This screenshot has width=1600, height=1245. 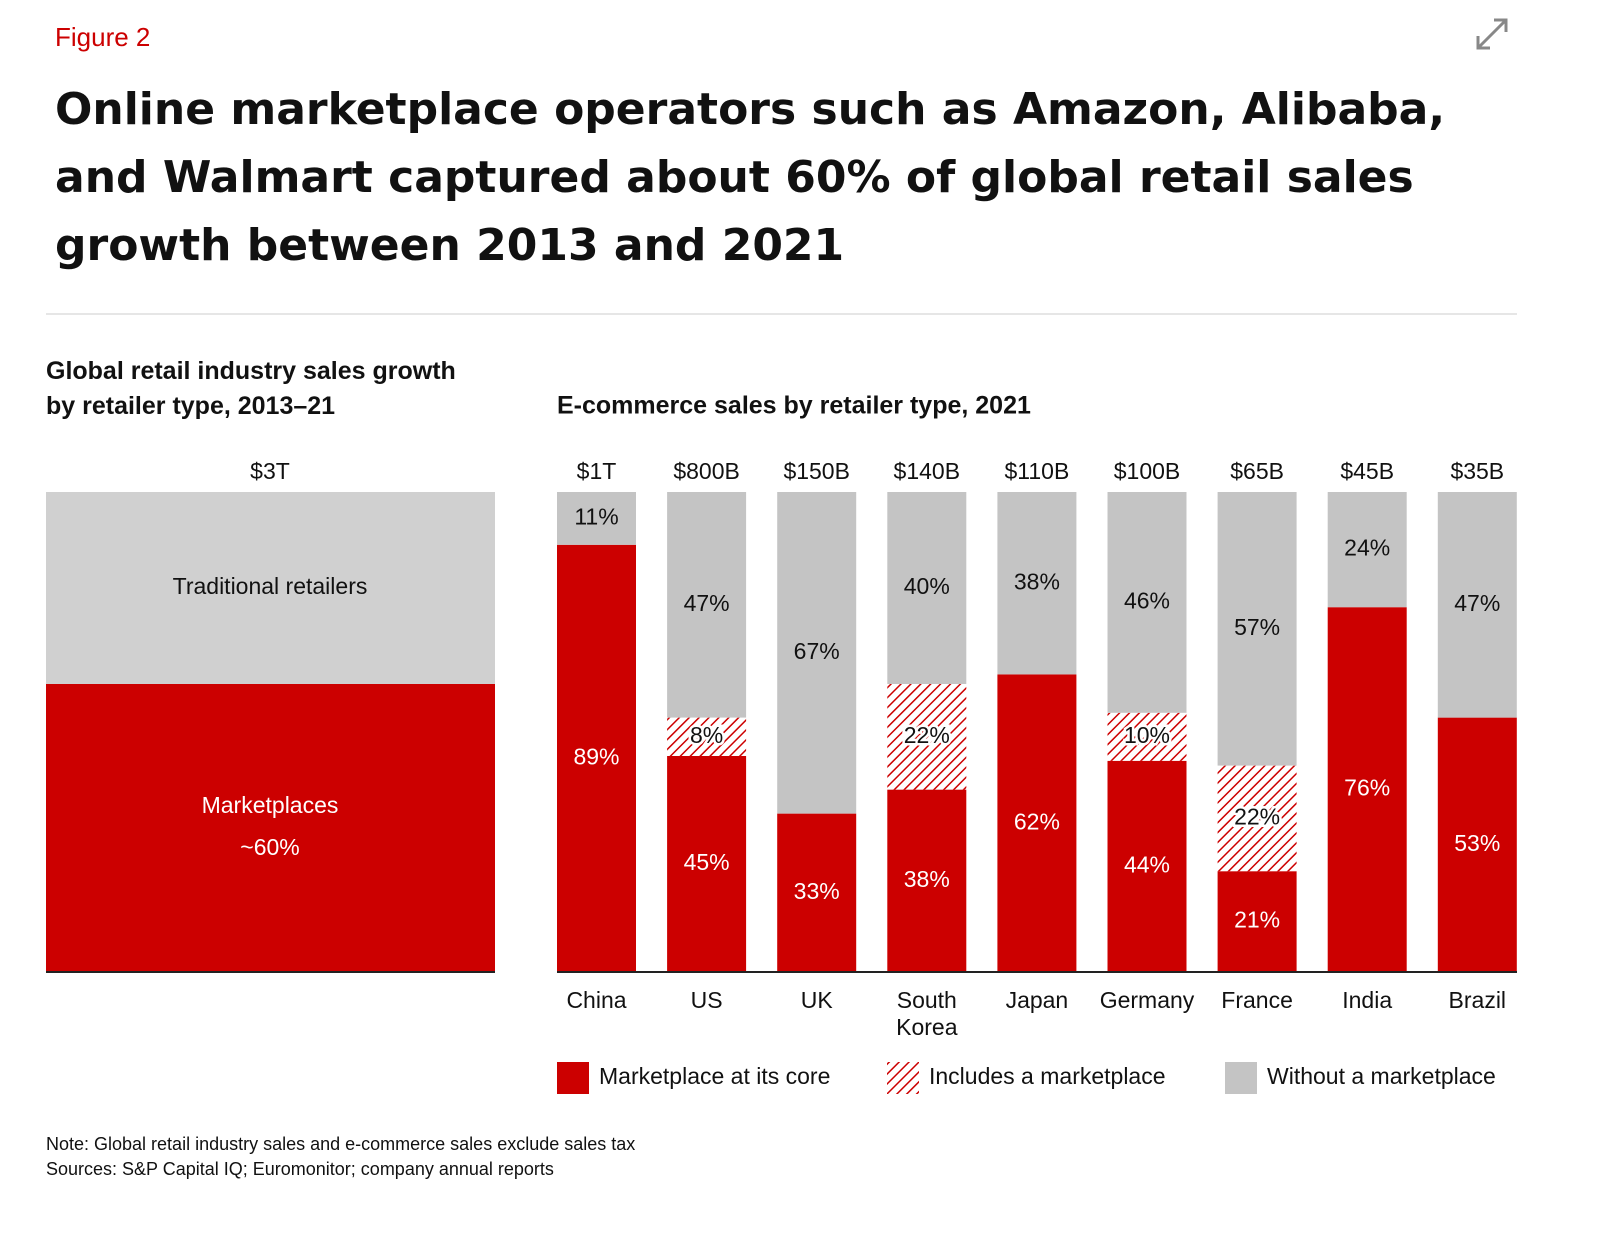 I want to click on total-label: $800B, so click(x=706, y=471).